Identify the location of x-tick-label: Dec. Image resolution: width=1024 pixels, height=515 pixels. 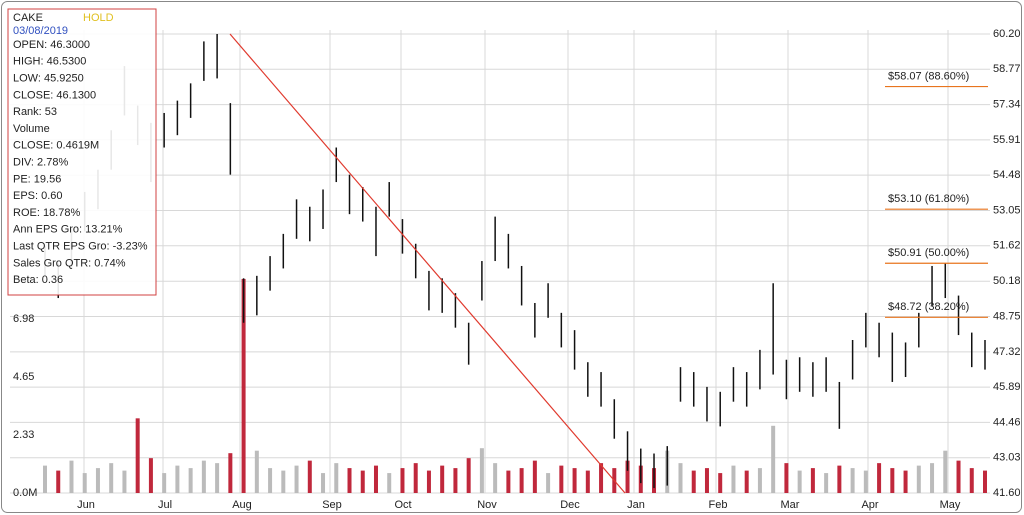
(570, 505).